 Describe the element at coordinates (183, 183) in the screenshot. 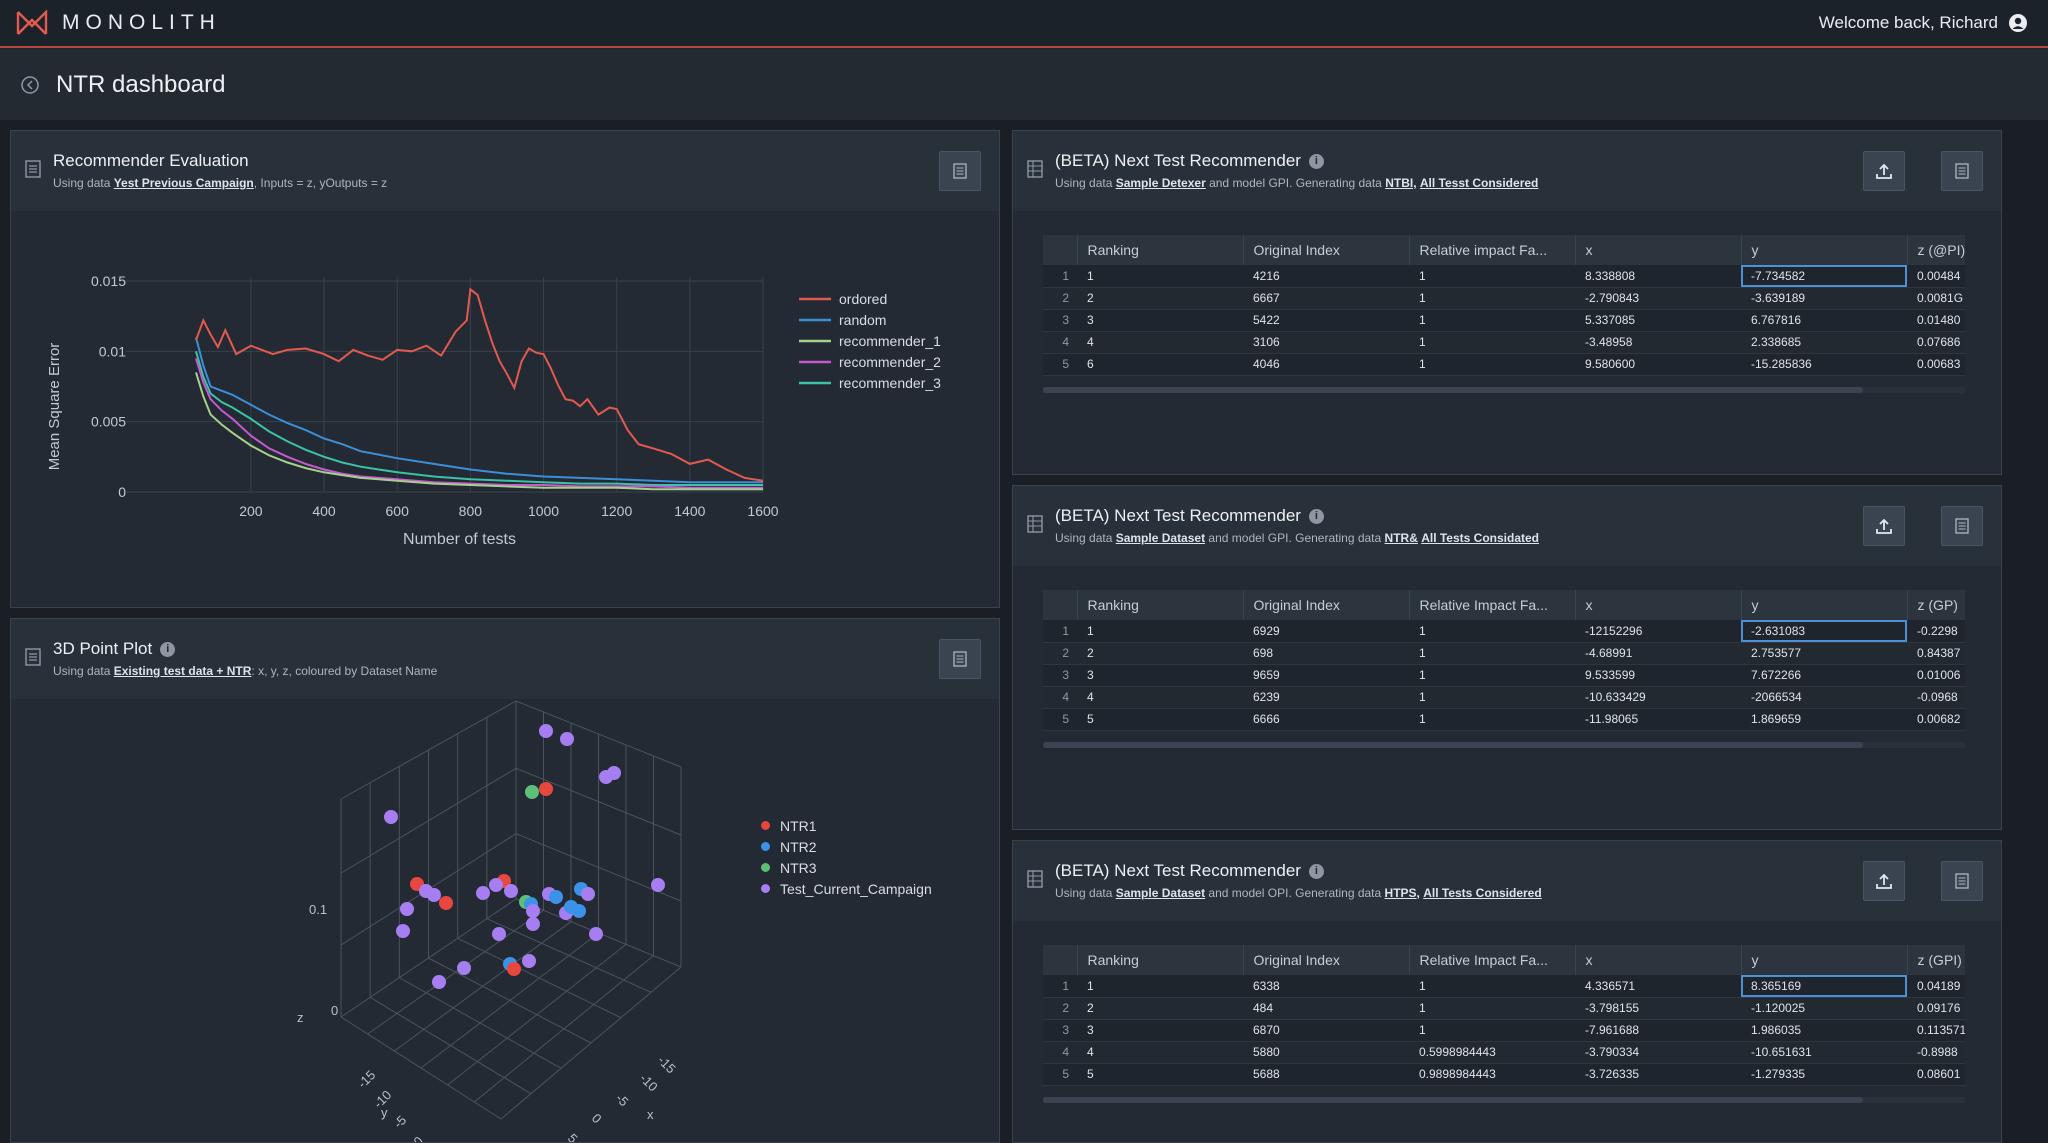

I see `dataset-link: Yest Previous Campaign` at that location.